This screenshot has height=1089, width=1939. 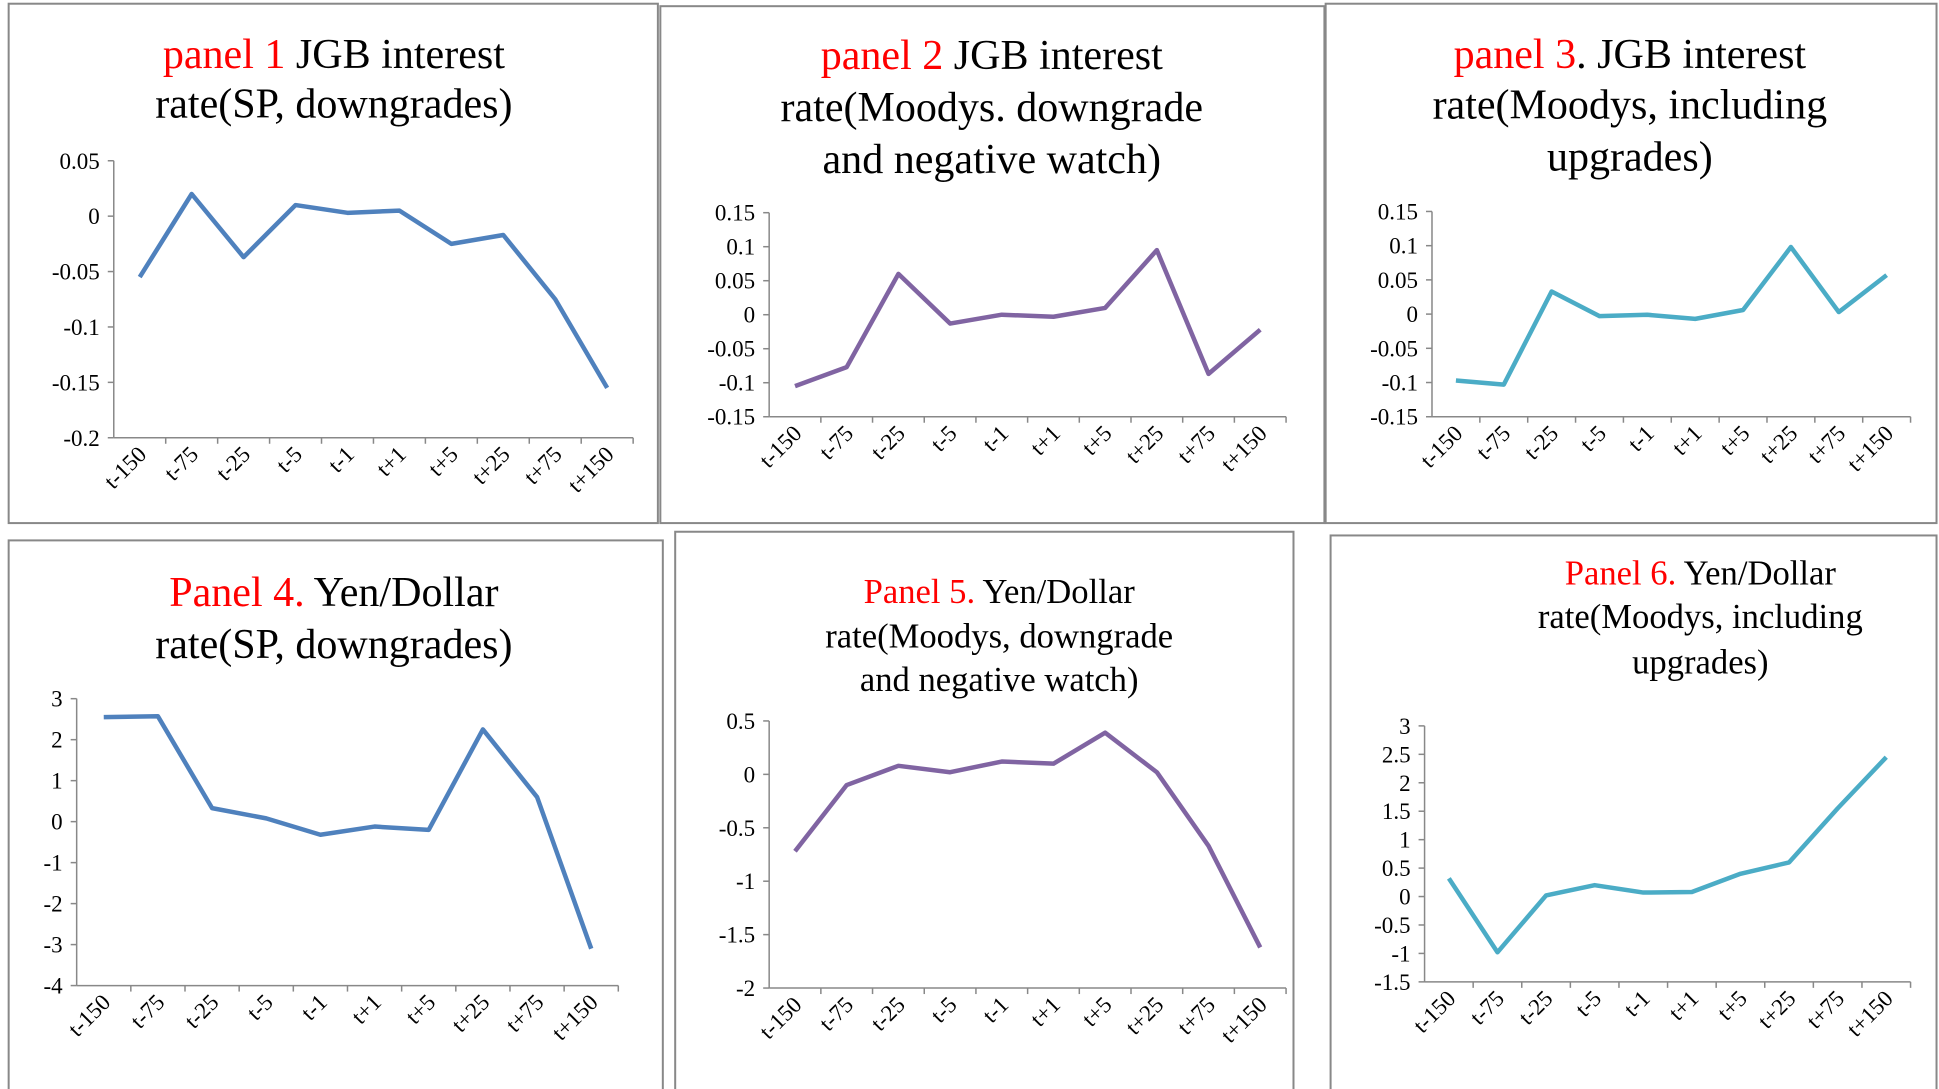 I want to click on y-tick-label: -3, so click(x=52, y=945).